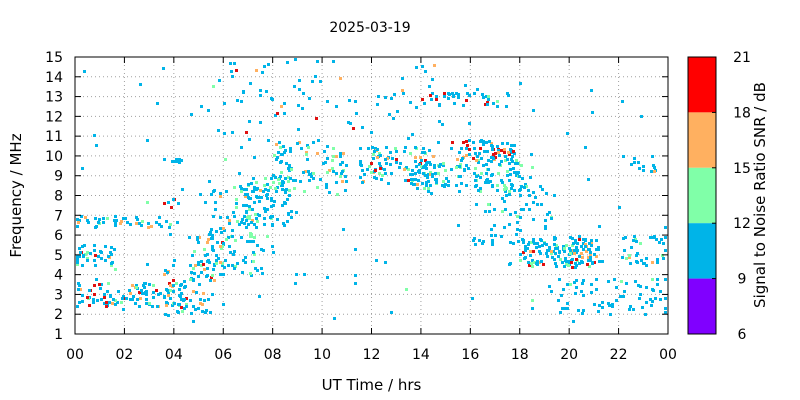  I want to click on colorbar-band, so click(702, 195).